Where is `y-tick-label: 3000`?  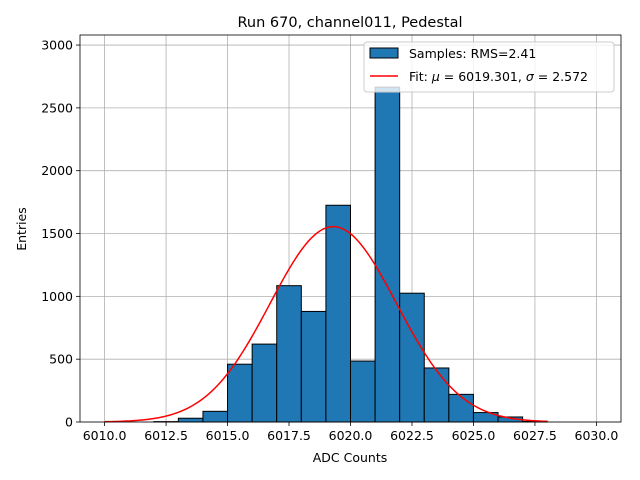 y-tick-label: 3000 is located at coordinates (57, 45).